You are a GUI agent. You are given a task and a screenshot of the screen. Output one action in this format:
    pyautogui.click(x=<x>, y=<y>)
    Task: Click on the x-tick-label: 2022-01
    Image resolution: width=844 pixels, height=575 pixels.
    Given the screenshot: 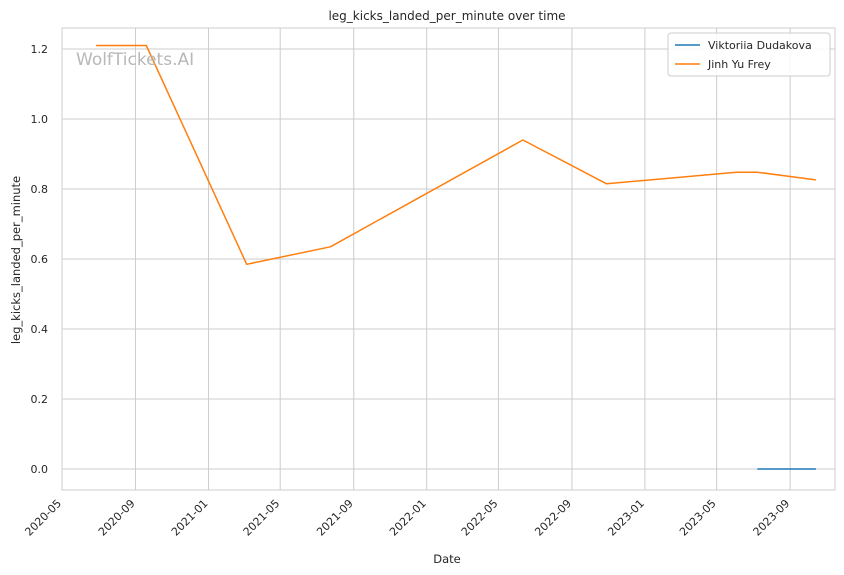 What is the action you would take?
    pyautogui.click(x=408, y=518)
    